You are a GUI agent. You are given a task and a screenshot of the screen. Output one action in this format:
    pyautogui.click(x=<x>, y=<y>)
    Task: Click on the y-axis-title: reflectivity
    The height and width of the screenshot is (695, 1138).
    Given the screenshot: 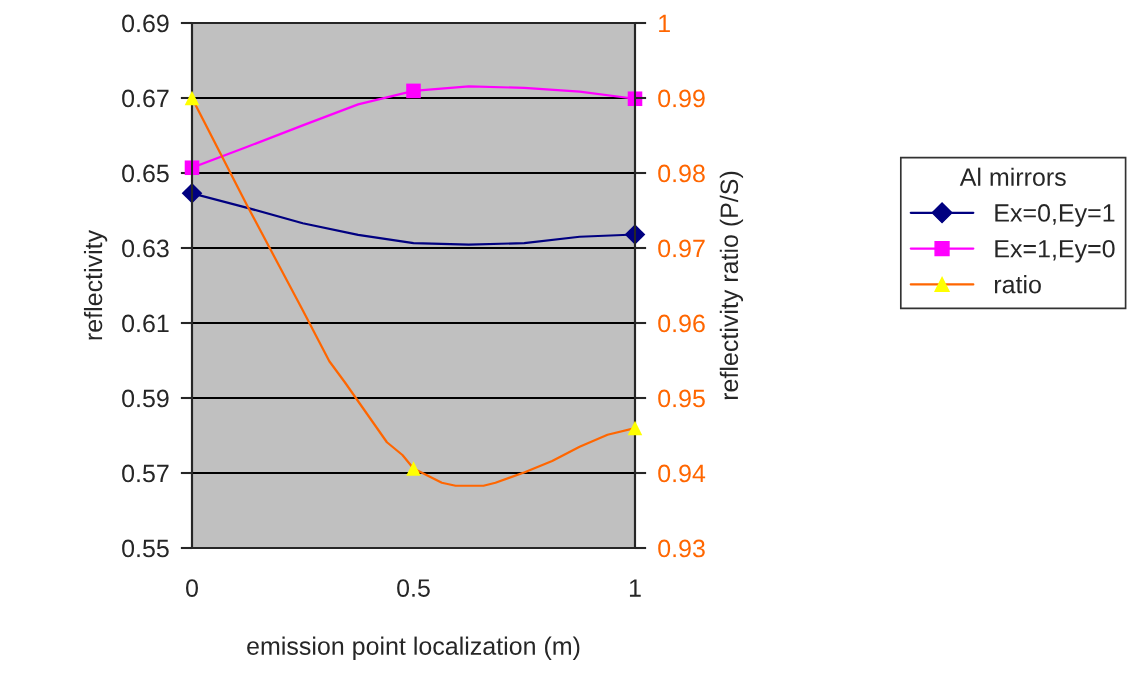 What is the action you would take?
    pyautogui.click(x=95, y=284)
    